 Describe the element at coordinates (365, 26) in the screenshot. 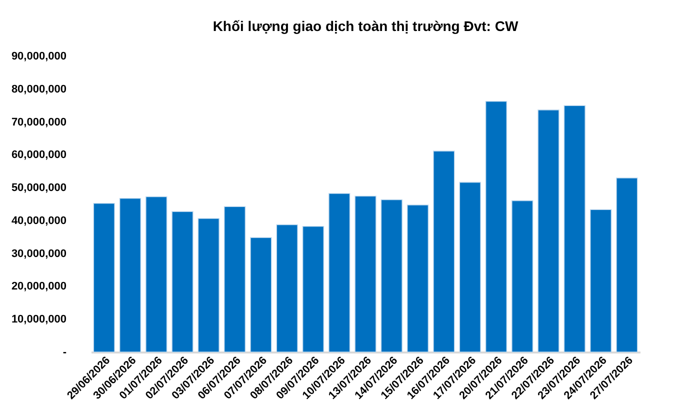

I see `chart-title: Khối lượng giao dịch toàn thị trường Đvt: CW` at that location.